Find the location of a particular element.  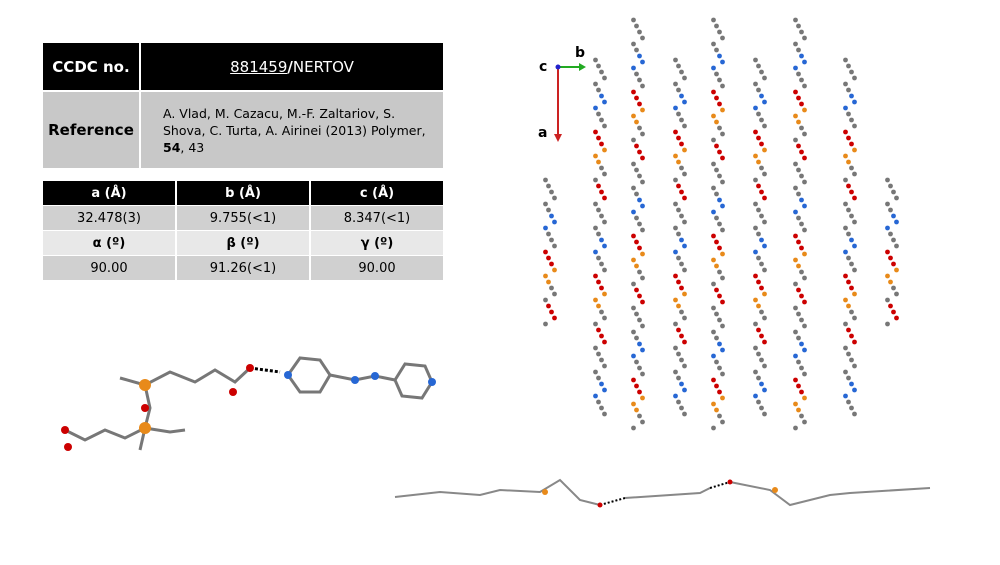

cell-text: β (º) is located at coordinates (243, 243).